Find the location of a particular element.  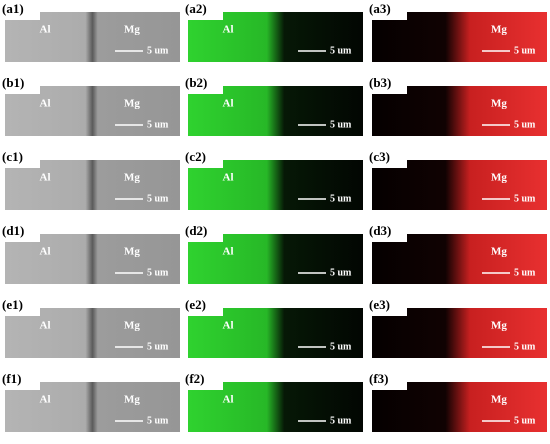

panel-label: (f2) is located at coordinates (195, 378).